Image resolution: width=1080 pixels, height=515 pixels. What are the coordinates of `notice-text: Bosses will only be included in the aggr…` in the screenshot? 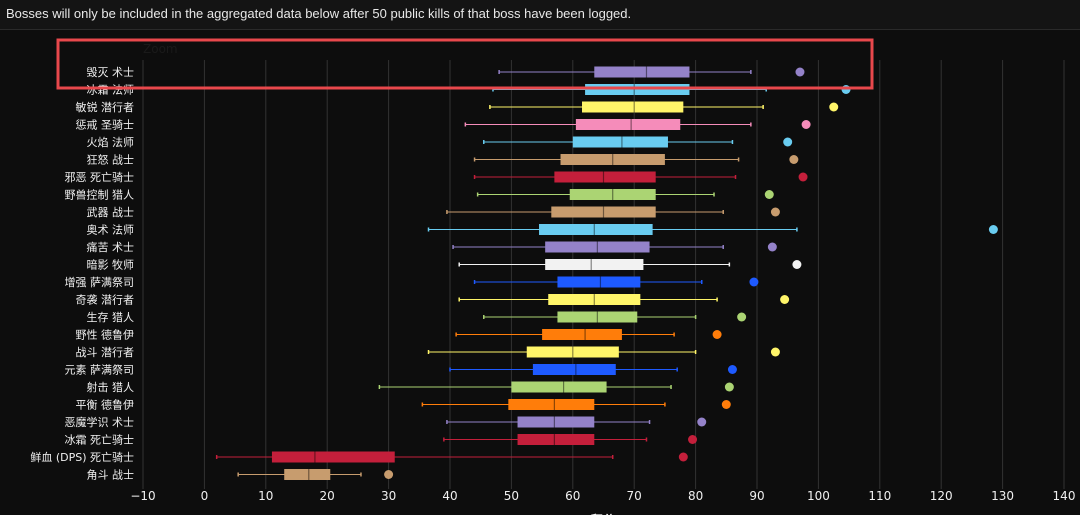 It's located at (319, 13).